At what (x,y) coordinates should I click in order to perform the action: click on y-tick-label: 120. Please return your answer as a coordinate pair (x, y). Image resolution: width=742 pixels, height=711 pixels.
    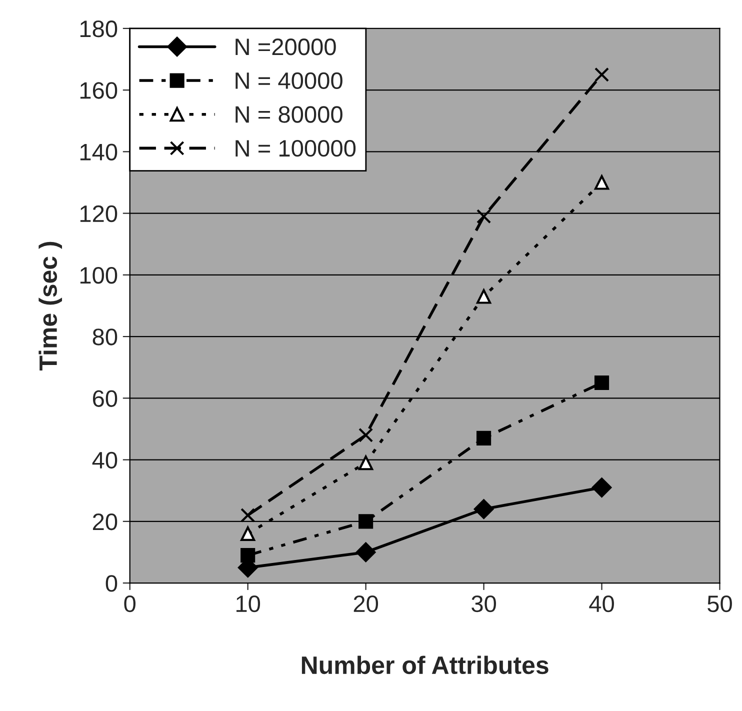
    Looking at the image, I should click on (99, 213).